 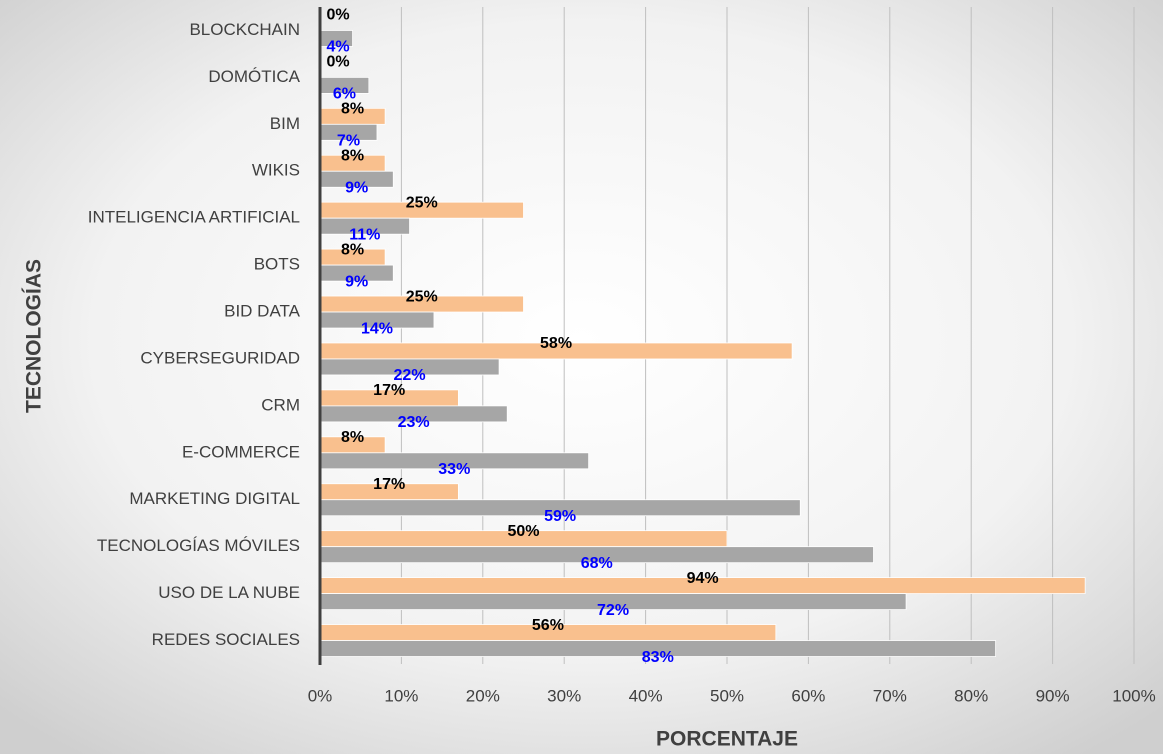 I want to click on y-tick-label: BOTS, so click(x=277, y=264).